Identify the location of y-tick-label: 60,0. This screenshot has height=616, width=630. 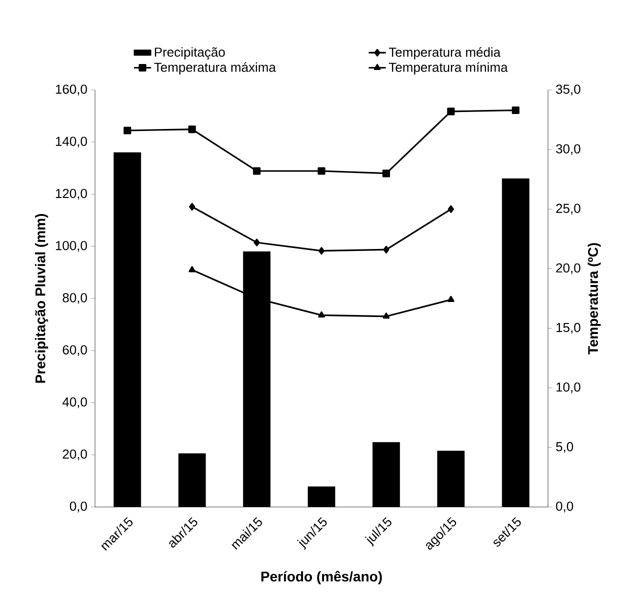
(74, 350).